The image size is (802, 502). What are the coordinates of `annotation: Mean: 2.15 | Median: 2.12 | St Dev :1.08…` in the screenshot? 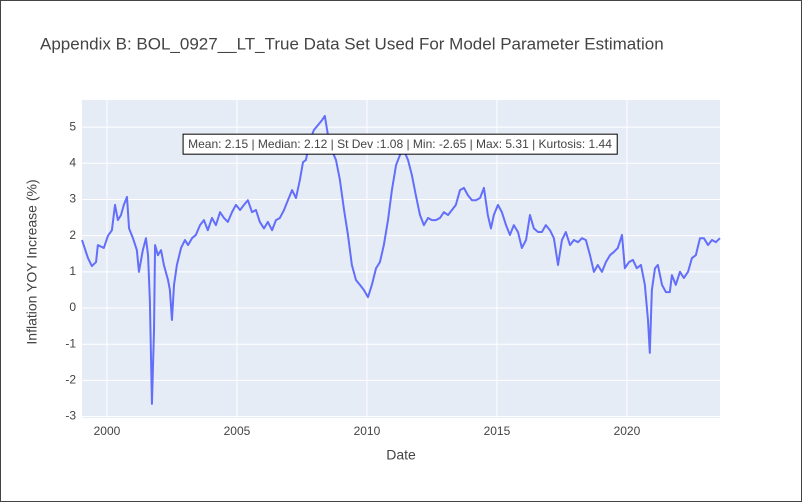 It's located at (400, 144).